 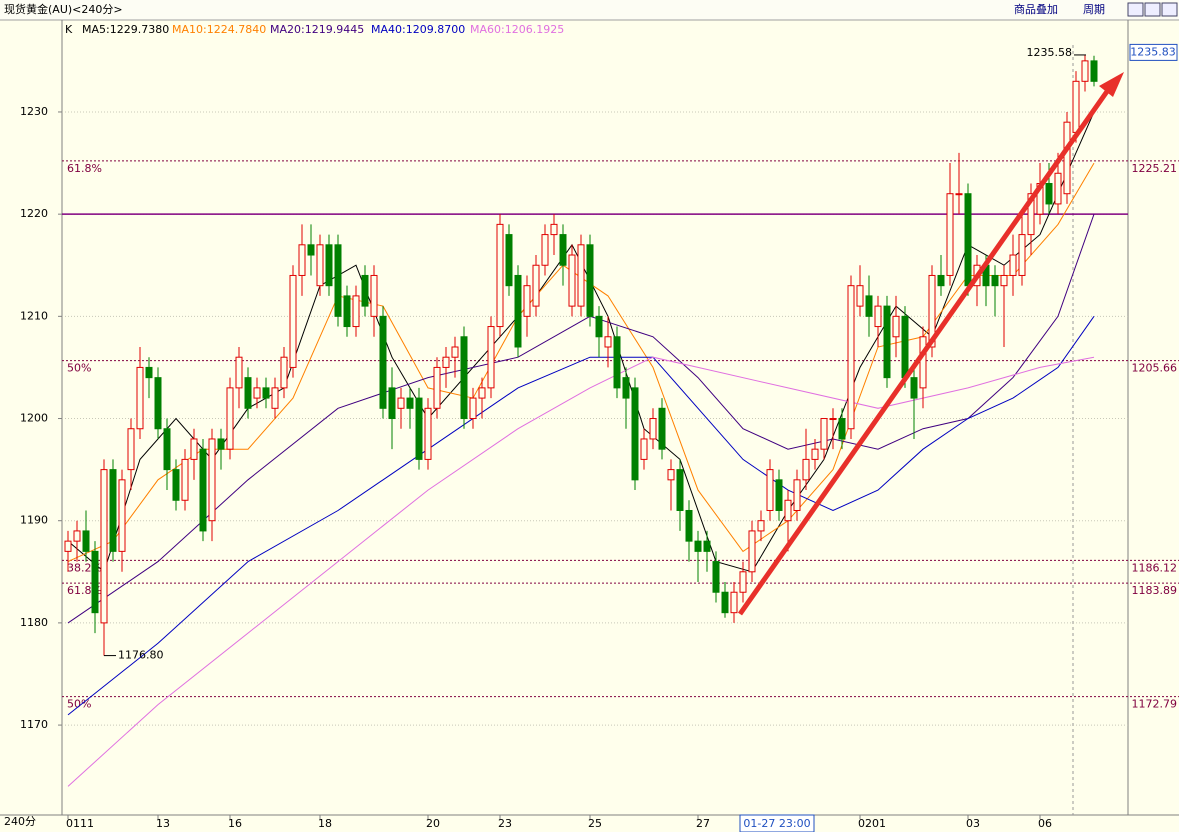 What do you see at coordinates (34, 622) in the screenshot?
I see `y-tick-label: 1180` at bounding box center [34, 622].